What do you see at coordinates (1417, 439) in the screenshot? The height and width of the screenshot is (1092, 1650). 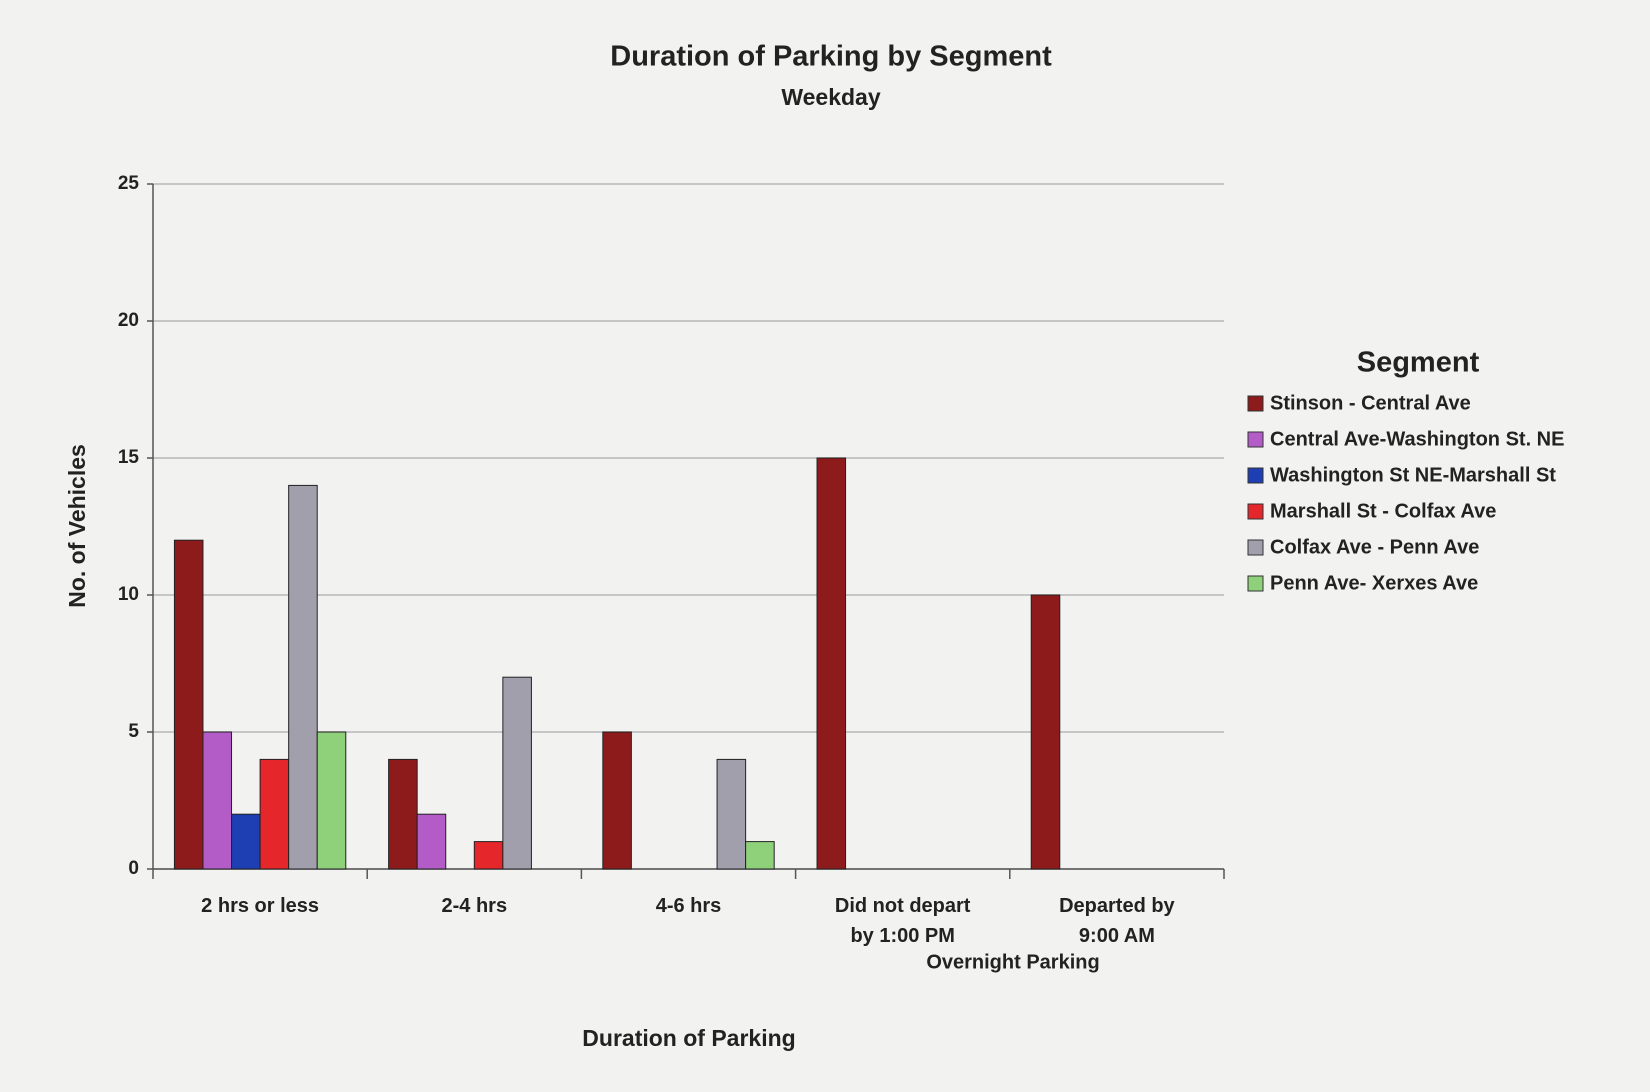 I see `legend-label: Central Ave-Washington St. NE` at bounding box center [1417, 439].